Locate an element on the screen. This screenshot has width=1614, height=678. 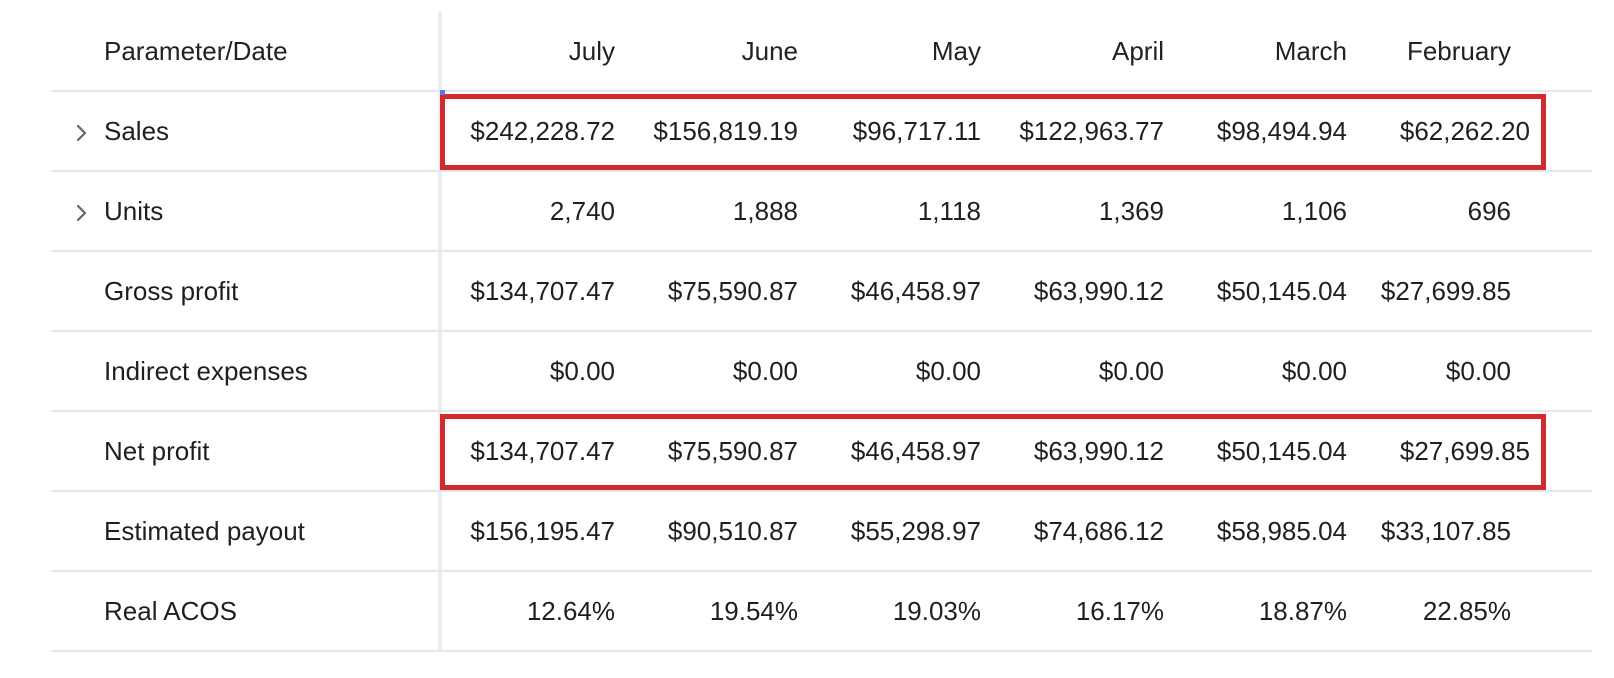
row-value-cell: 1,369 is located at coordinates (1131, 210).